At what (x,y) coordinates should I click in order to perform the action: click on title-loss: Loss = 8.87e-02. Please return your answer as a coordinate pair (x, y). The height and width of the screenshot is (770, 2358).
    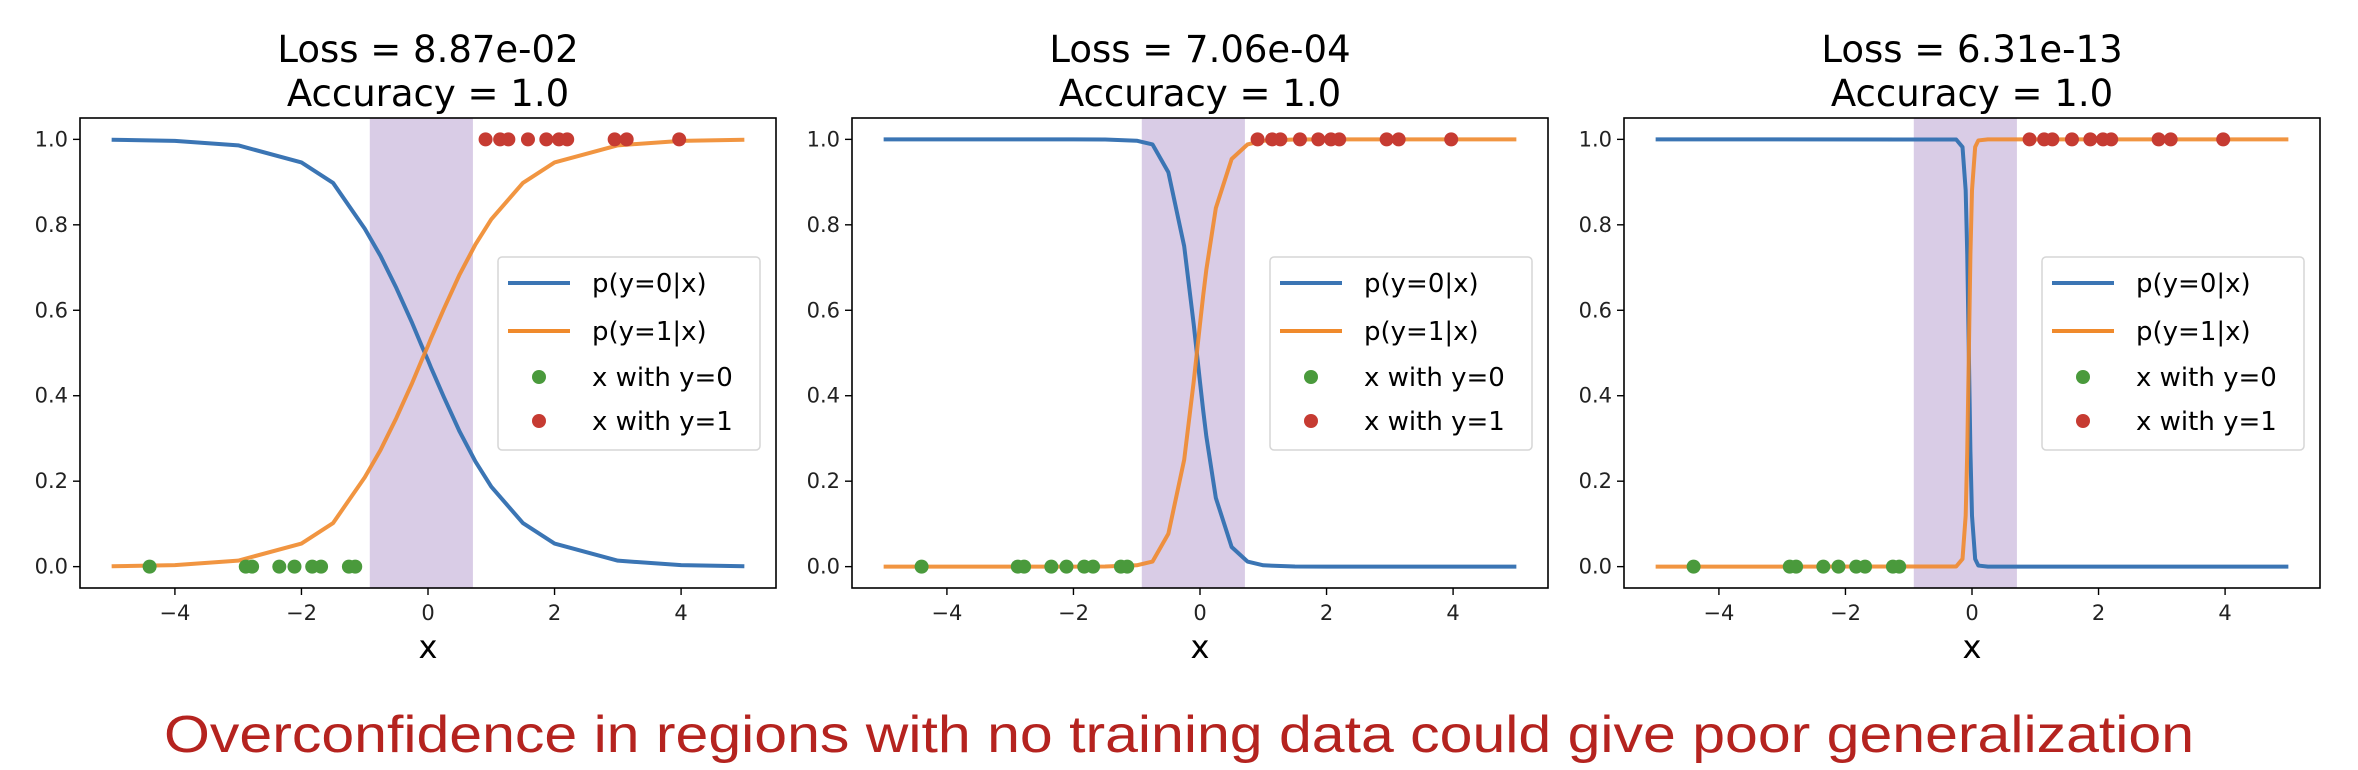
    Looking at the image, I should click on (427, 49).